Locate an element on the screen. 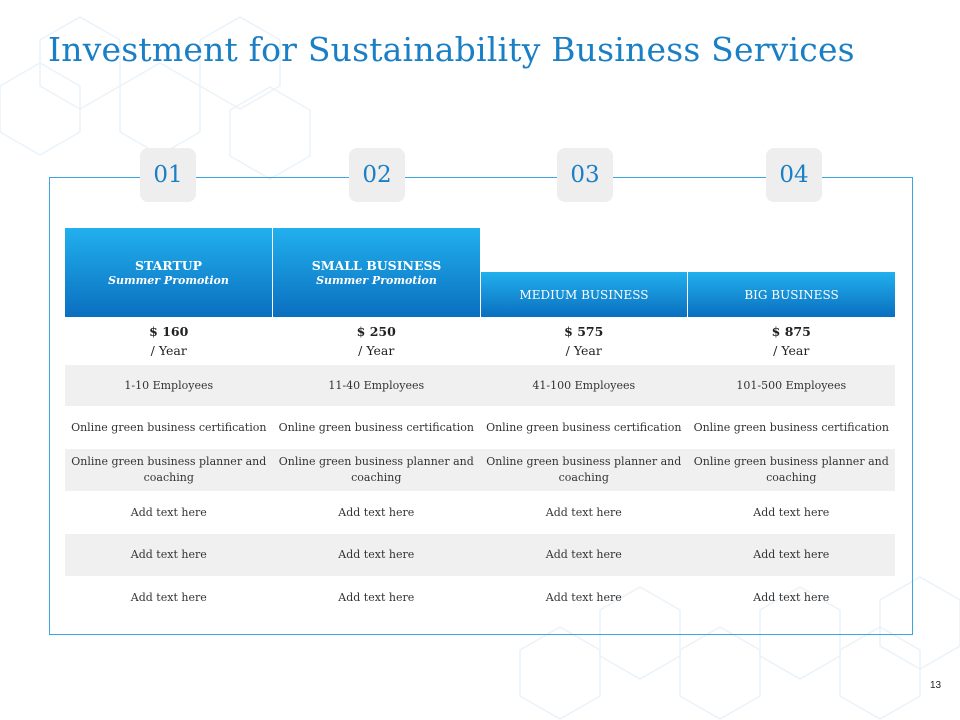 The image size is (960, 720). table-cell: 41-100 Employees is located at coordinates (584, 385).